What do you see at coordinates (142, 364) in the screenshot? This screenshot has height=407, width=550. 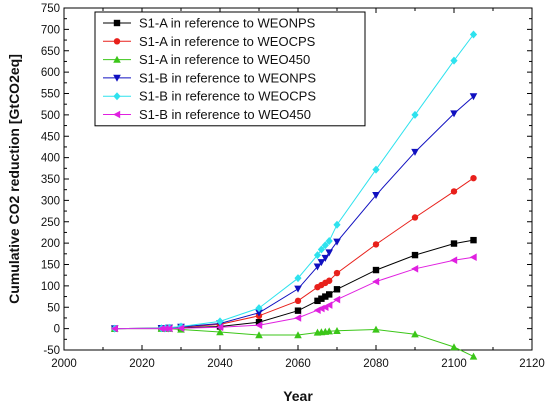 I see `x-tick-label: 2020` at bounding box center [142, 364].